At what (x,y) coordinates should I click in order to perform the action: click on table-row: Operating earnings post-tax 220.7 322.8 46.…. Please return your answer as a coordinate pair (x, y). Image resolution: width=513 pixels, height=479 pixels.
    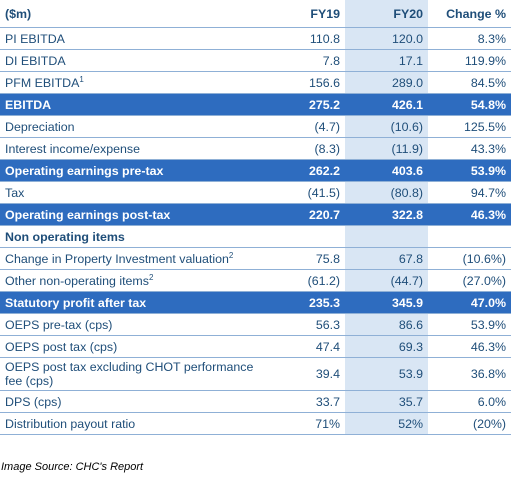
    Looking at the image, I should click on (255, 214).